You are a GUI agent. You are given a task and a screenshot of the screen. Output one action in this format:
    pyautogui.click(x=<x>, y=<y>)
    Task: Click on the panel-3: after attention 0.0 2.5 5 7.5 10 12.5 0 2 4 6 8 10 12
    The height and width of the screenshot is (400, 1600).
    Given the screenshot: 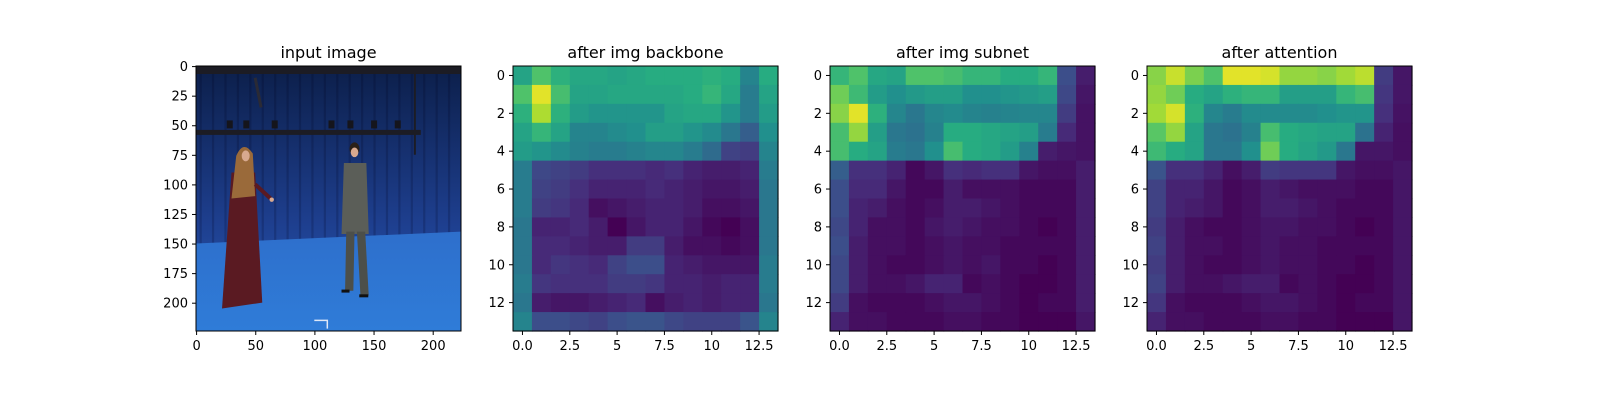 What is the action you would take?
    pyautogui.click(x=1267, y=198)
    